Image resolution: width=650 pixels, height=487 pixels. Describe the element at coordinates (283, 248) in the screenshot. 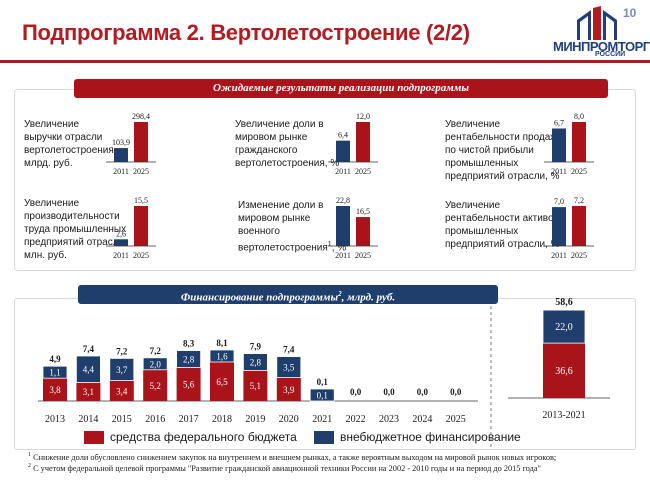

I see `indicator-label-text: вертолетостроения` at that location.